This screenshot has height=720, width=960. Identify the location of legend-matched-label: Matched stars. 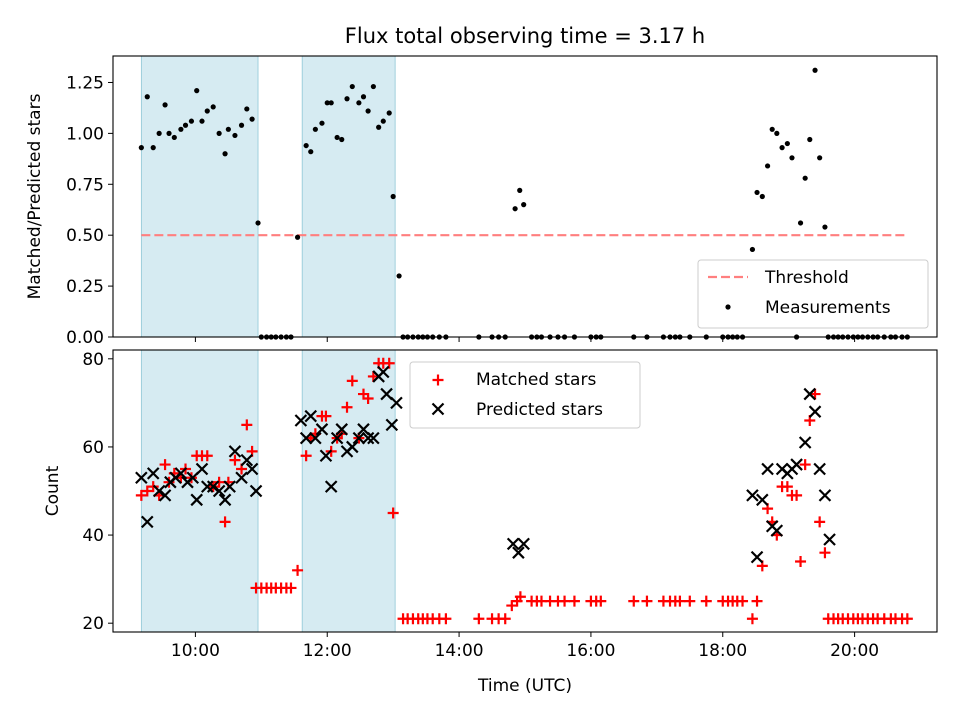
(536, 380).